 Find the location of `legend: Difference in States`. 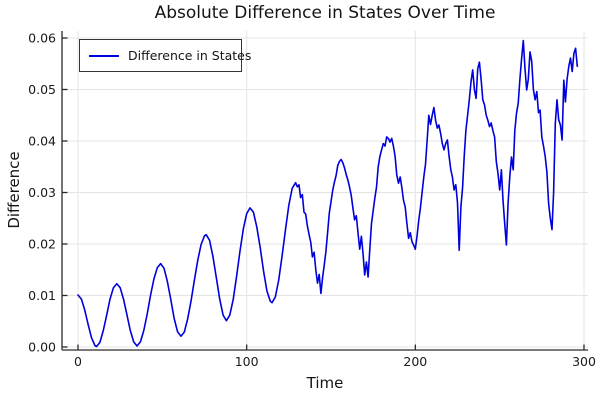

legend: Difference in States is located at coordinates (165, 55).